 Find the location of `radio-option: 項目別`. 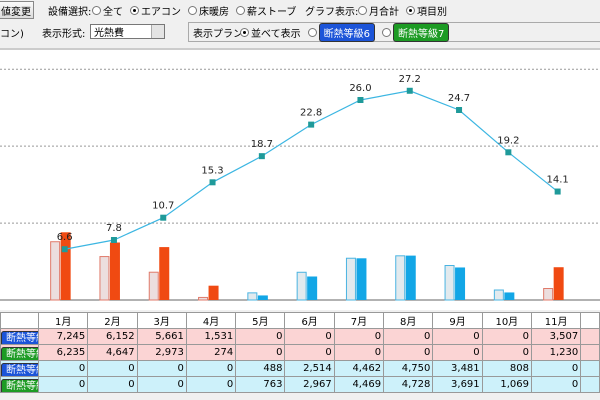

radio-option: 項目別 is located at coordinates (426, 10).